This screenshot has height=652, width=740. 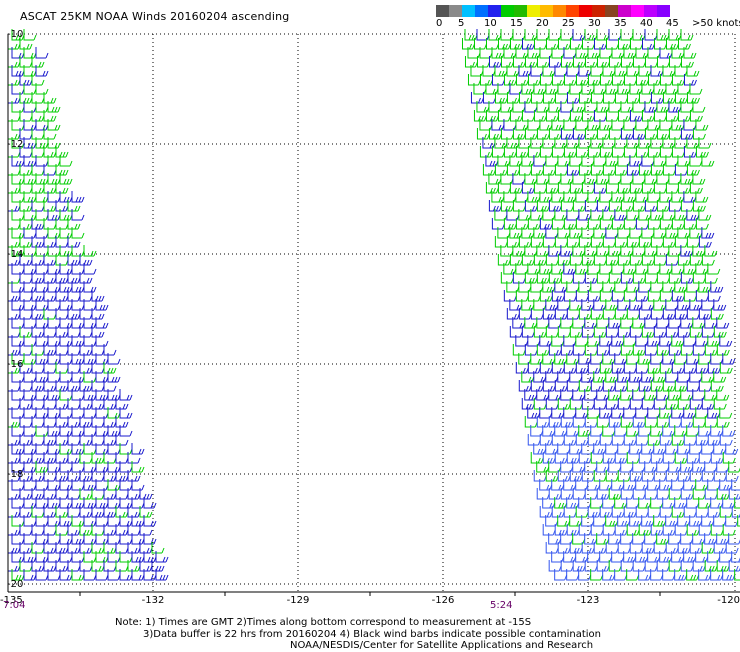 I want to click on legend-colorbar, so click(x=553, y=11).